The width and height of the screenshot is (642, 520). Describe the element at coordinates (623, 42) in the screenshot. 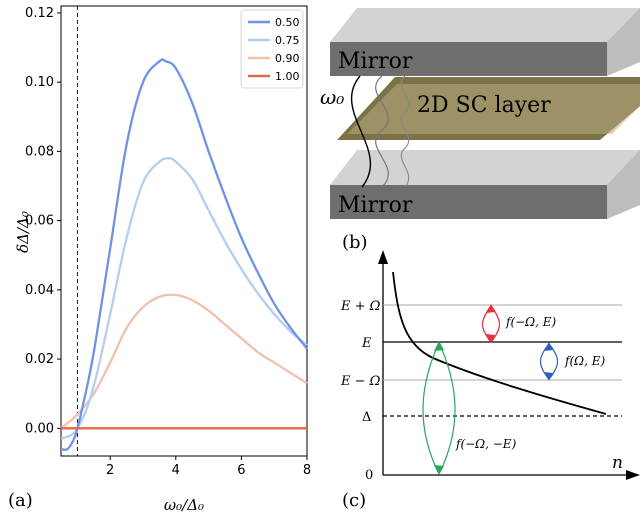

I see `top-mirror-side` at that location.